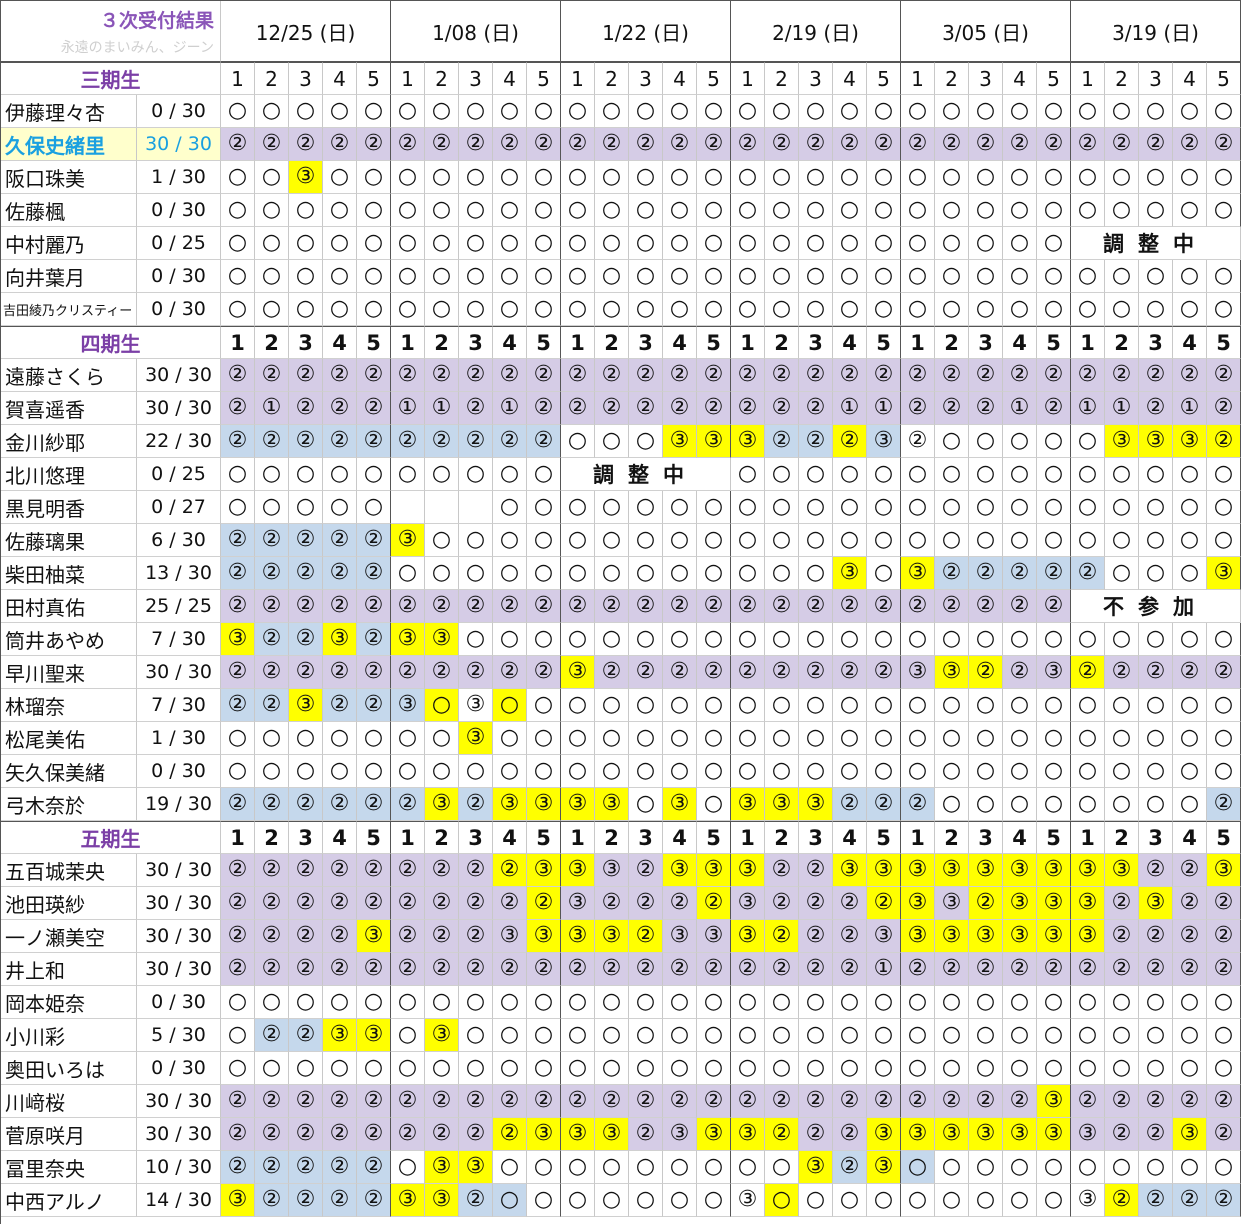 The width and height of the screenshot is (1241, 1224). Describe the element at coordinates (179, 804) in the screenshot. I see `member-score: 19 / 30` at that location.